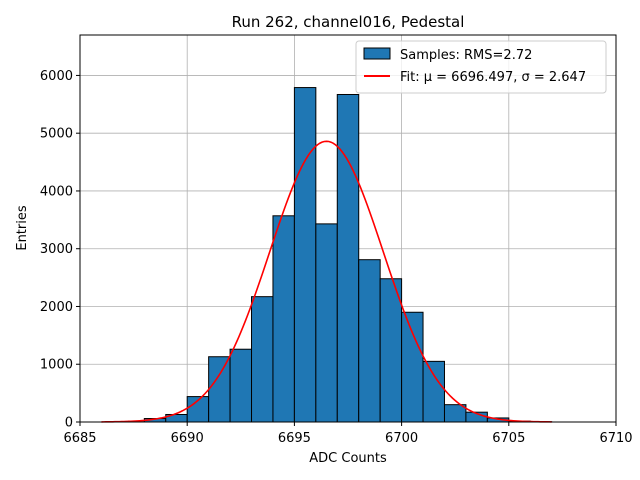 The width and height of the screenshot is (640, 480). What do you see at coordinates (187, 438) in the screenshot?
I see `x-tick-label: 6690` at bounding box center [187, 438].